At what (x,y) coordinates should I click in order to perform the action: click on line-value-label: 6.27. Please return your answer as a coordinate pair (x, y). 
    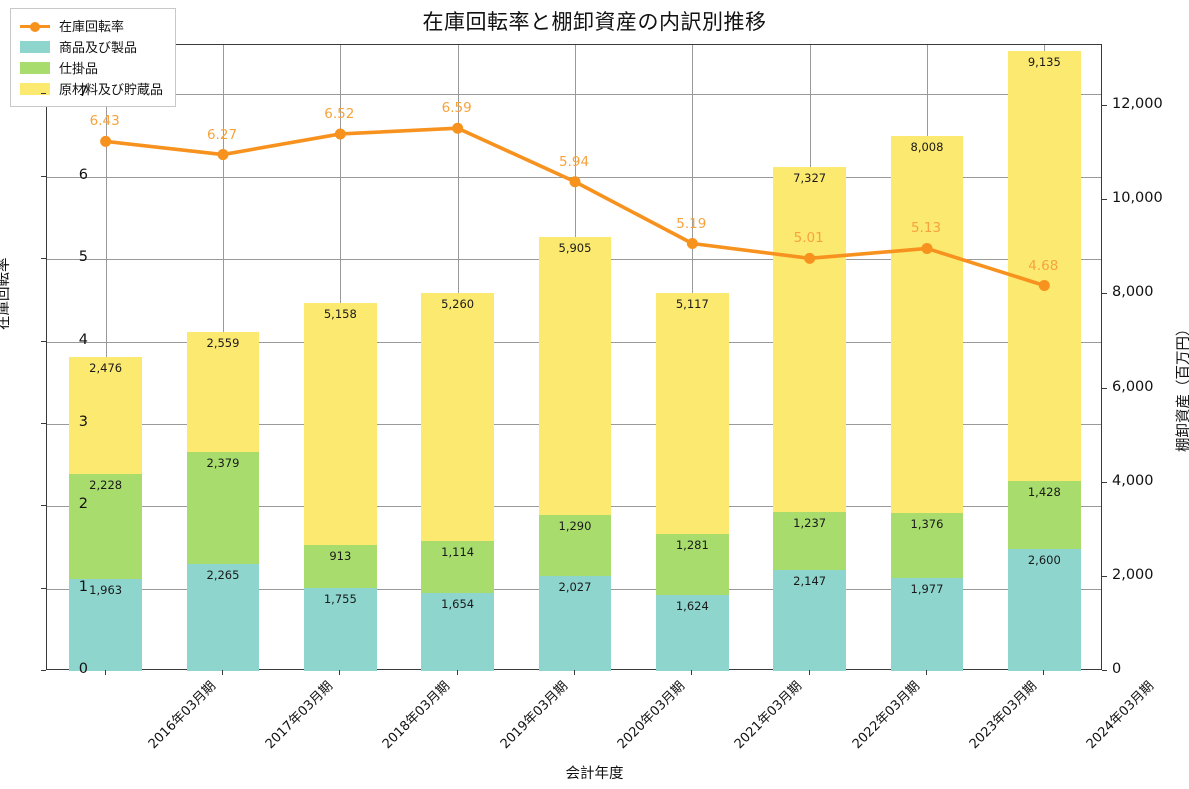
    Looking at the image, I should click on (222, 134).